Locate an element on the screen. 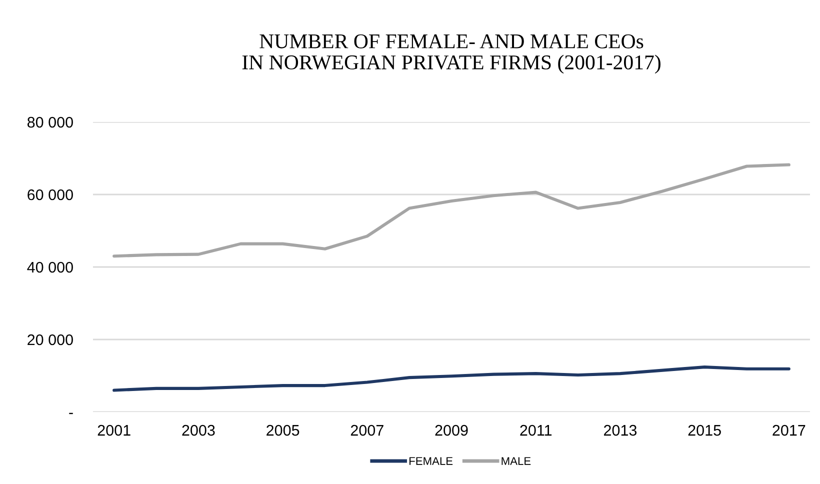  legend-label: FEMALE is located at coordinates (431, 461).